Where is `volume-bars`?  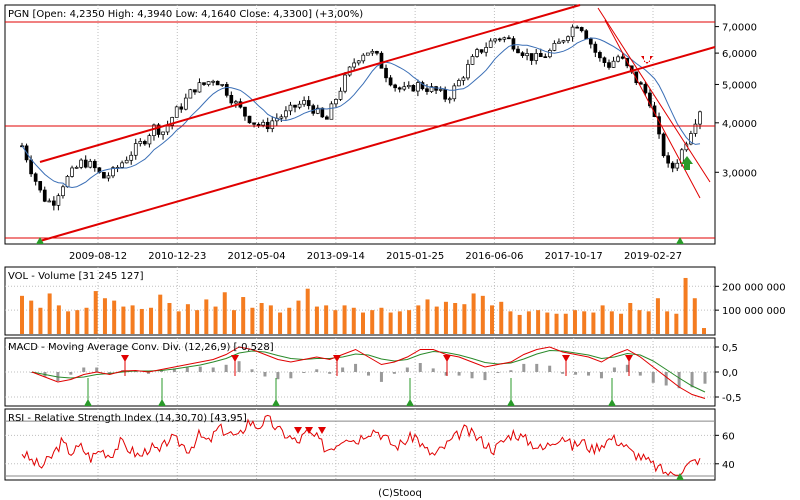
volume-bars is located at coordinates (363, 305).